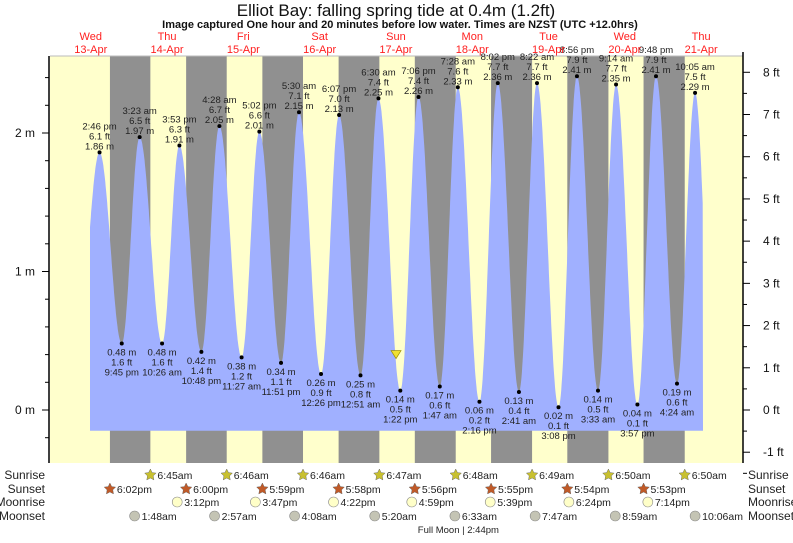 The width and height of the screenshot is (793, 543). Describe the element at coordinates (767, 489) in the screenshot. I see `sunset-row-label-right: Sunset` at that location.